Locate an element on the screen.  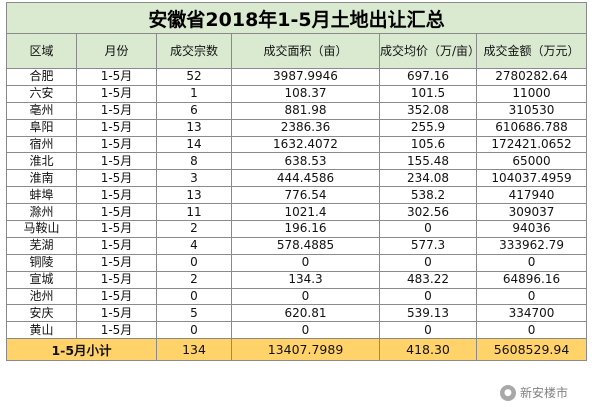
table-row: 淮南 1-5月 3 444.4586 234.08 104037.4959 is located at coordinates (297, 178).